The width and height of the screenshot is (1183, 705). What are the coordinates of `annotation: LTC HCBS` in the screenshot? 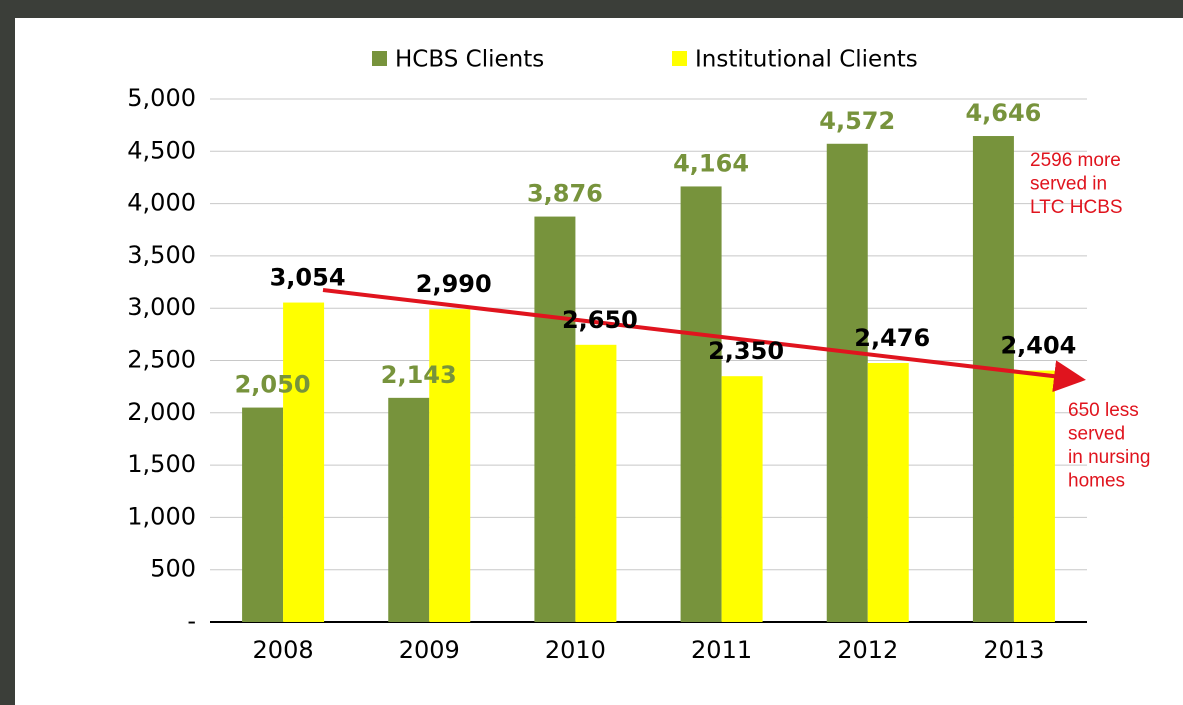 It's located at (1076, 207).